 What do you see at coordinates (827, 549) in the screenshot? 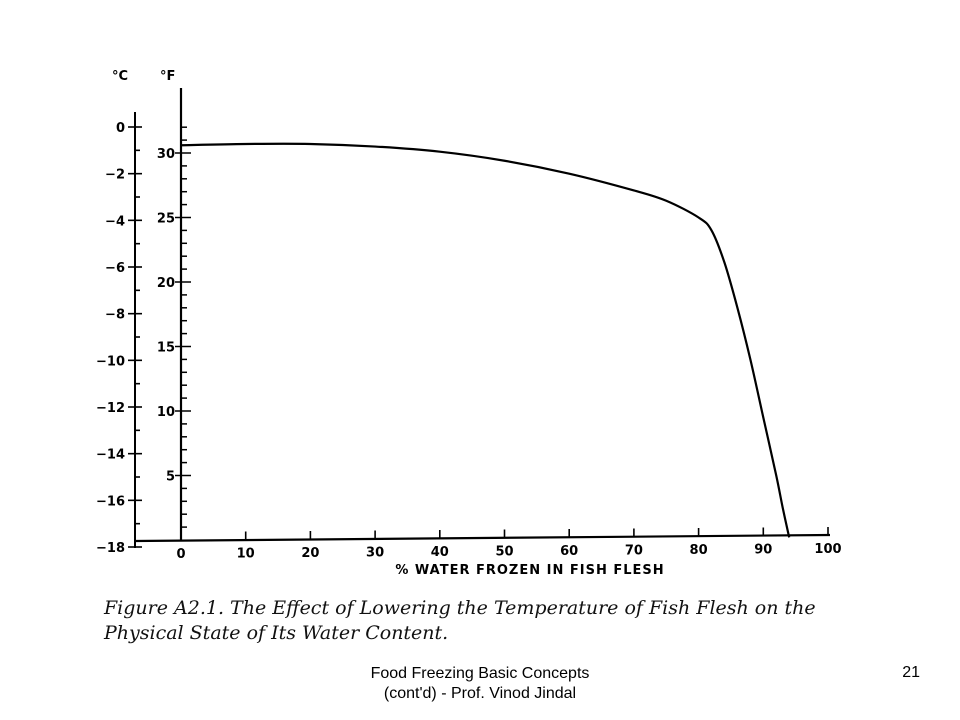
I see `x-tick-label: 100` at bounding box center [827, 549].